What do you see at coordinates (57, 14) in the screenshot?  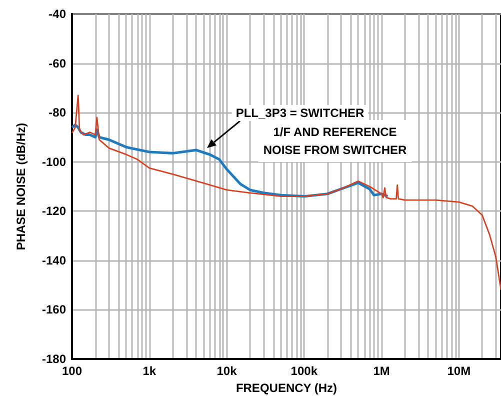 I see `y-tick-label: -40` at bounding box center [57, 14].